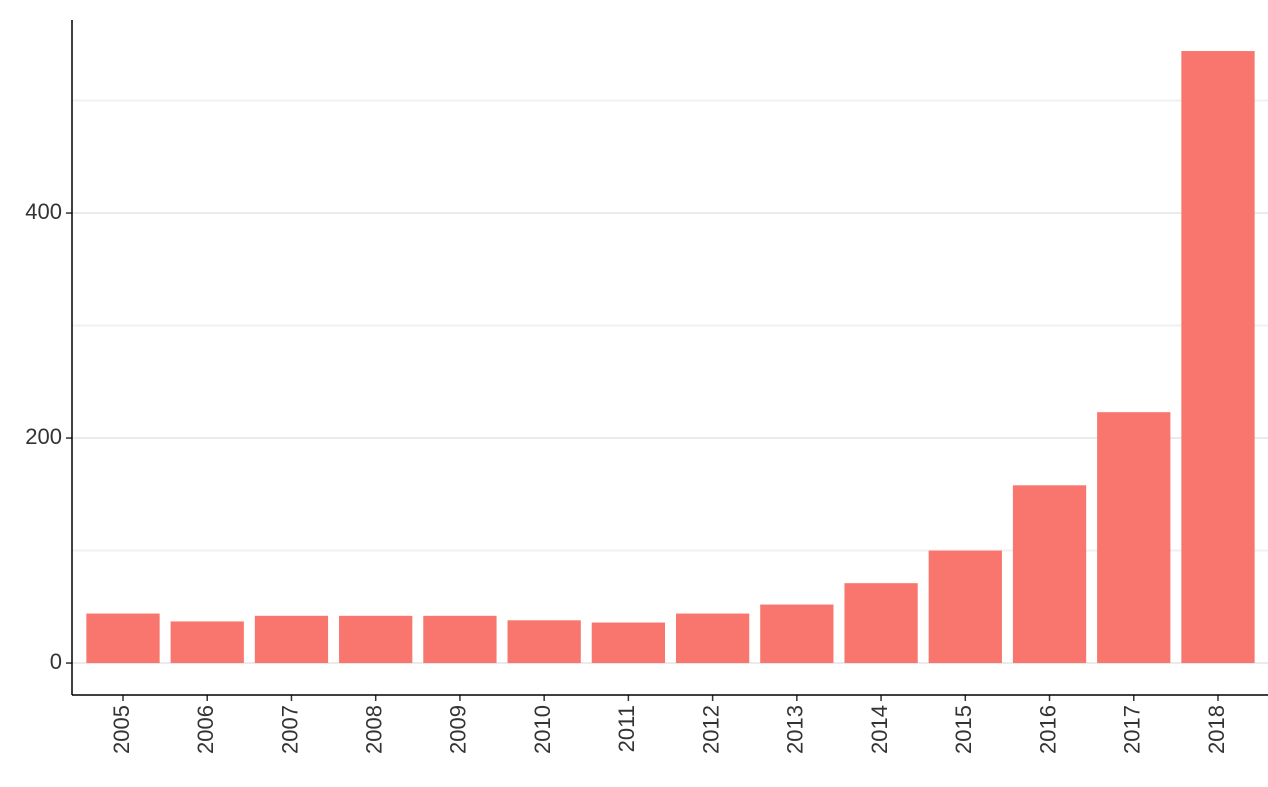  Describe the element at coordinates (121, 729) in the screenshot. I see `x-tick-label: 2005` at that location.